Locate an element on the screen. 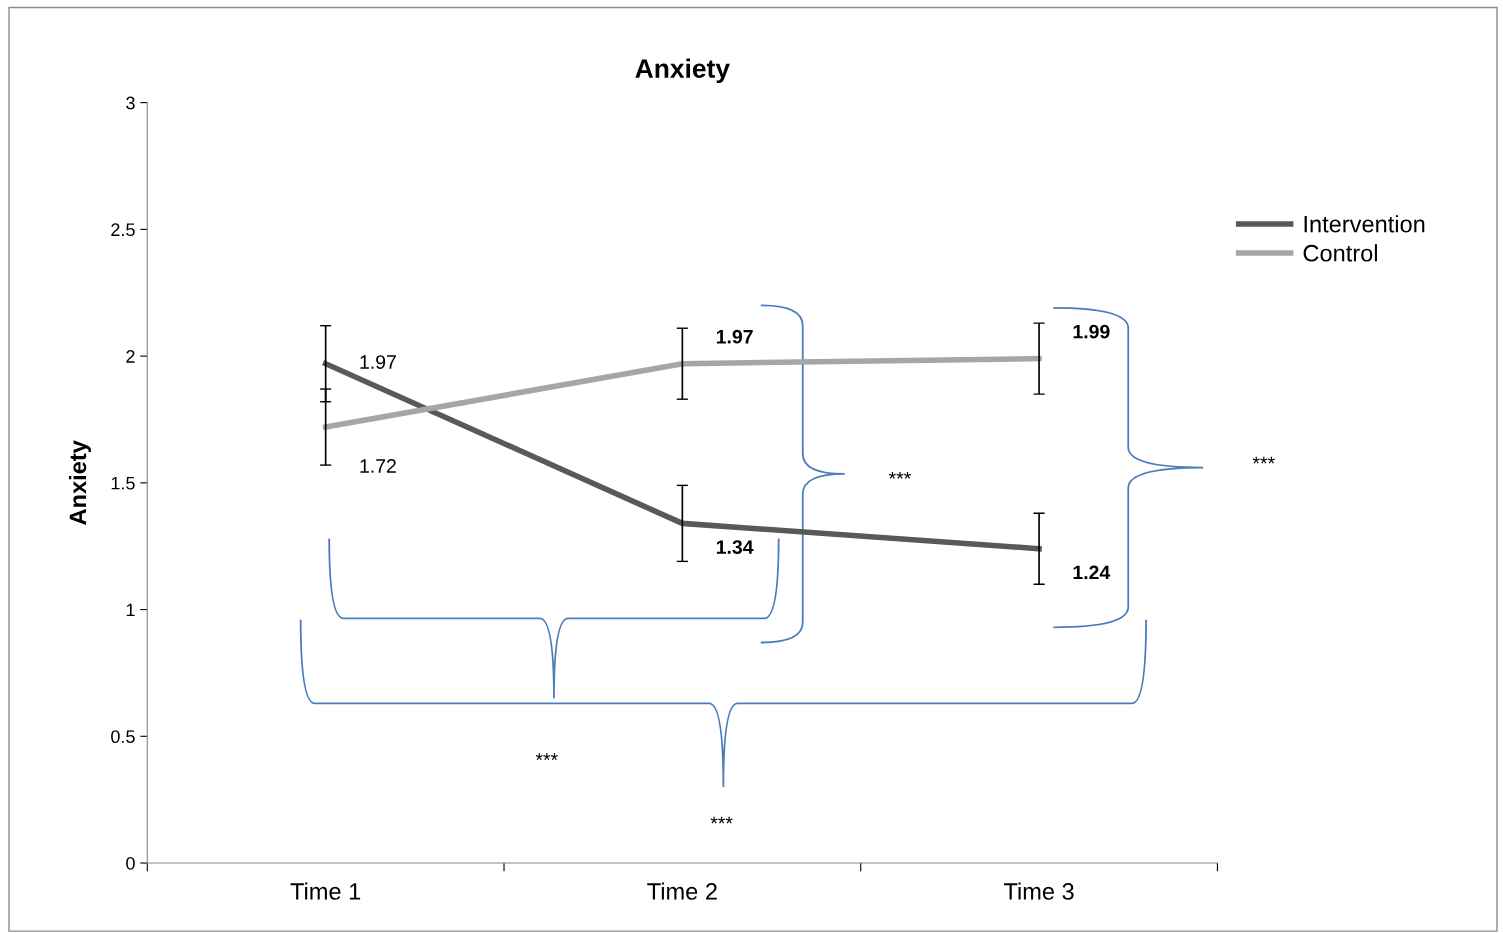 The height and width of the screenshot is (933, 1503). y-tick-label: 0.5 is located at coordinates (123, 737).